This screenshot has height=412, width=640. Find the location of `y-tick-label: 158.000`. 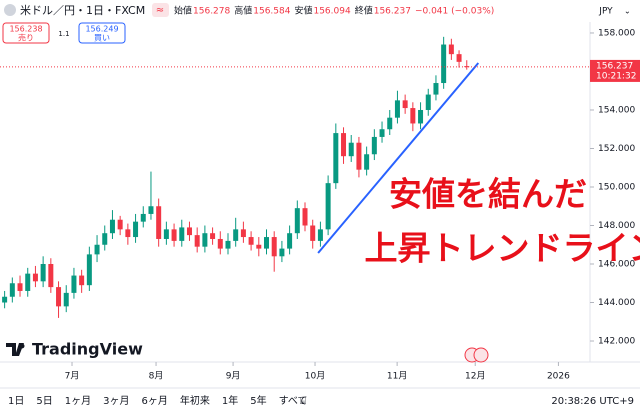

y-tick-label: 158.000 is located at coordinates (616, 33).